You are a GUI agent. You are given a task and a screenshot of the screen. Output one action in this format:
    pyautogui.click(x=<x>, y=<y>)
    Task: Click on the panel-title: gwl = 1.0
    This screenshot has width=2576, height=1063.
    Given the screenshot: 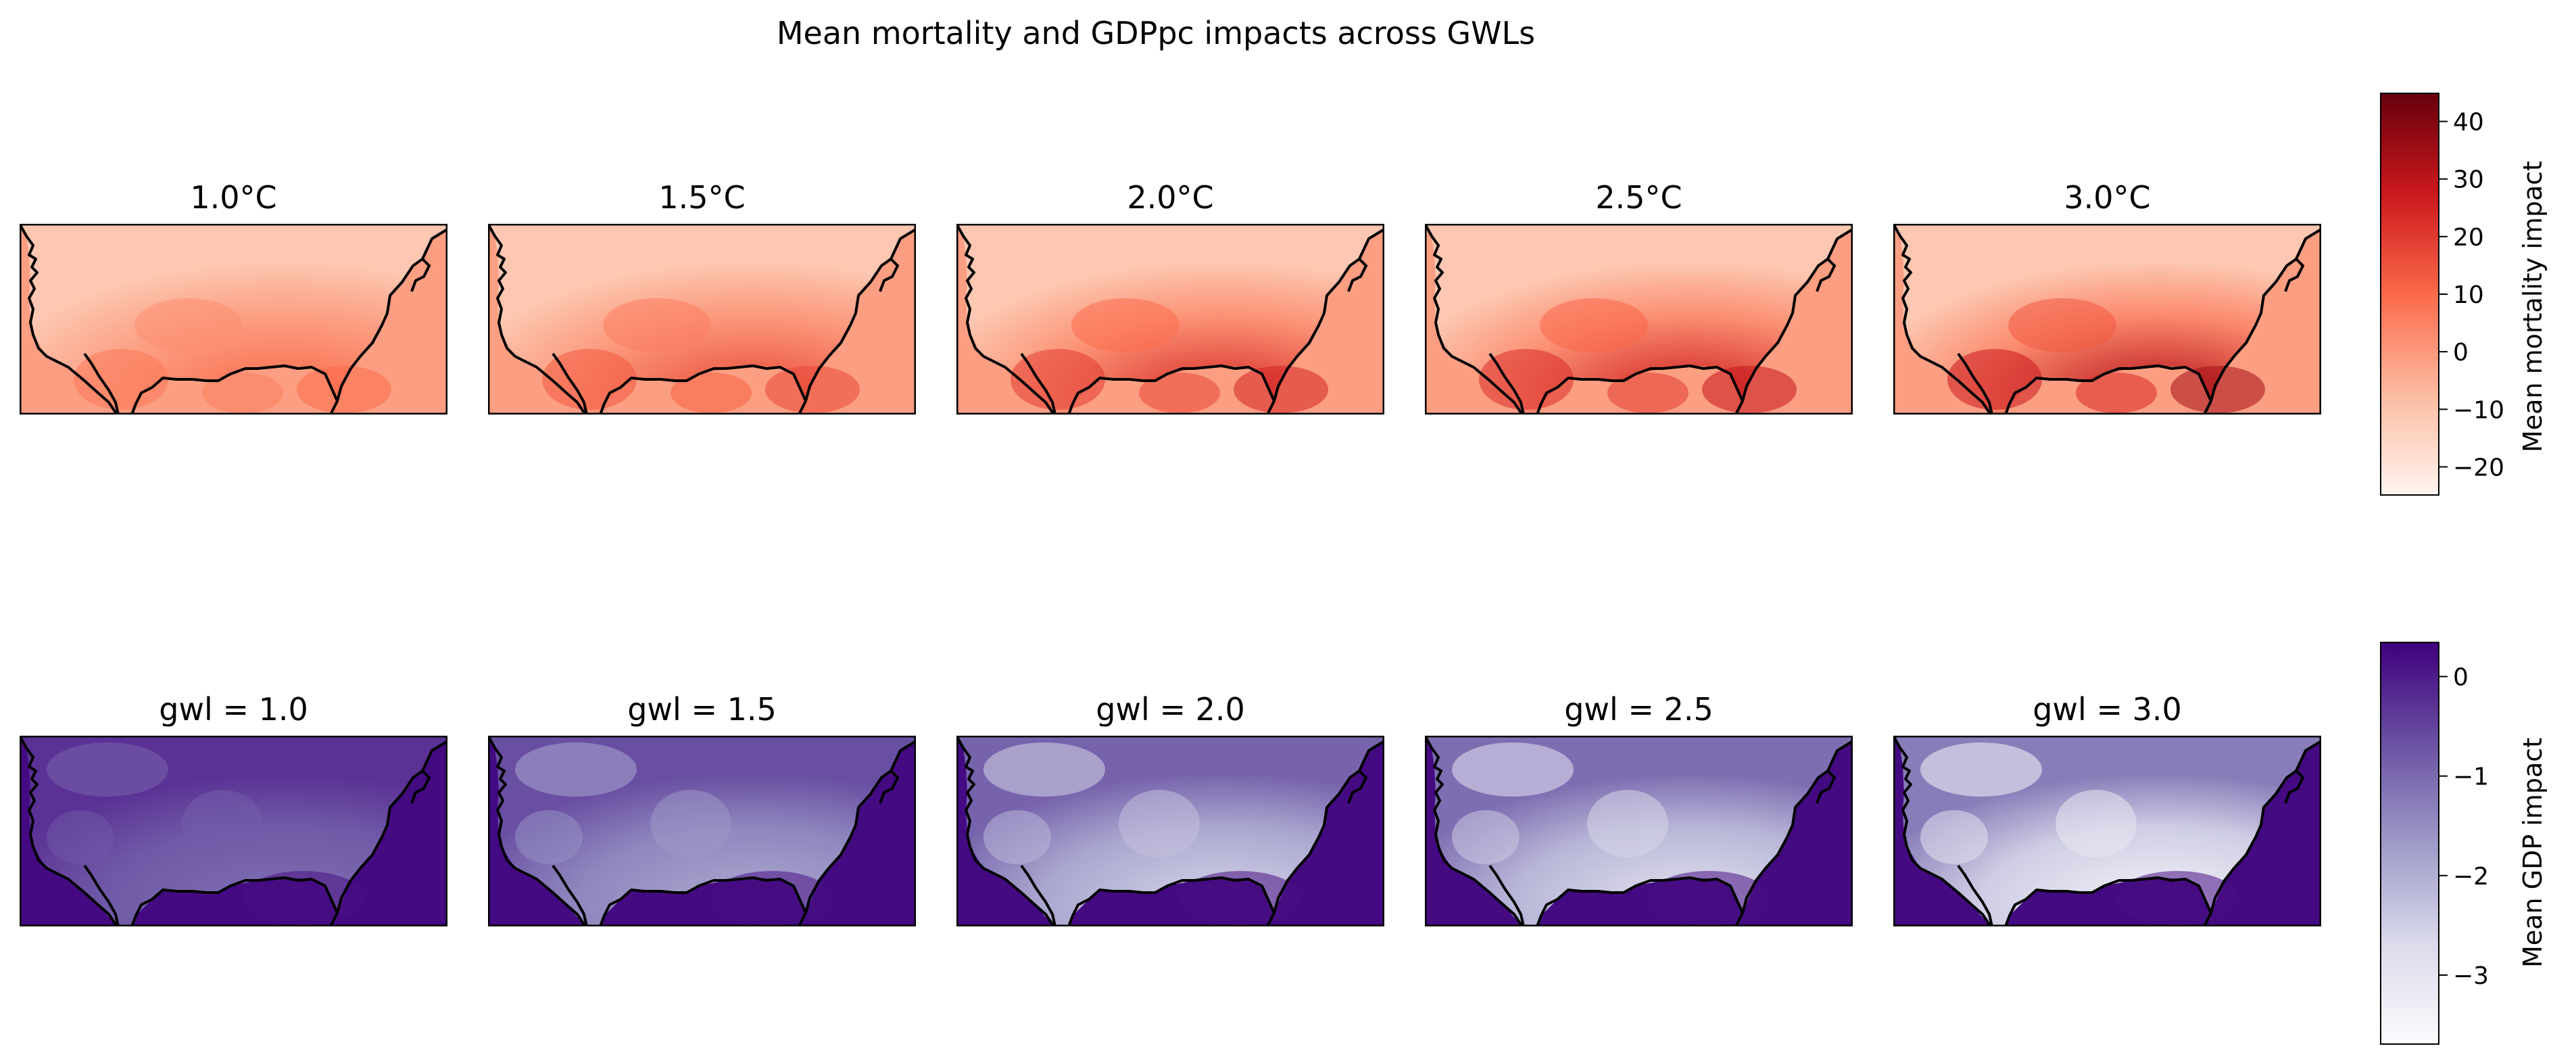 What is the action you would take?
    pyautogui.click(x=233, y=709)
    